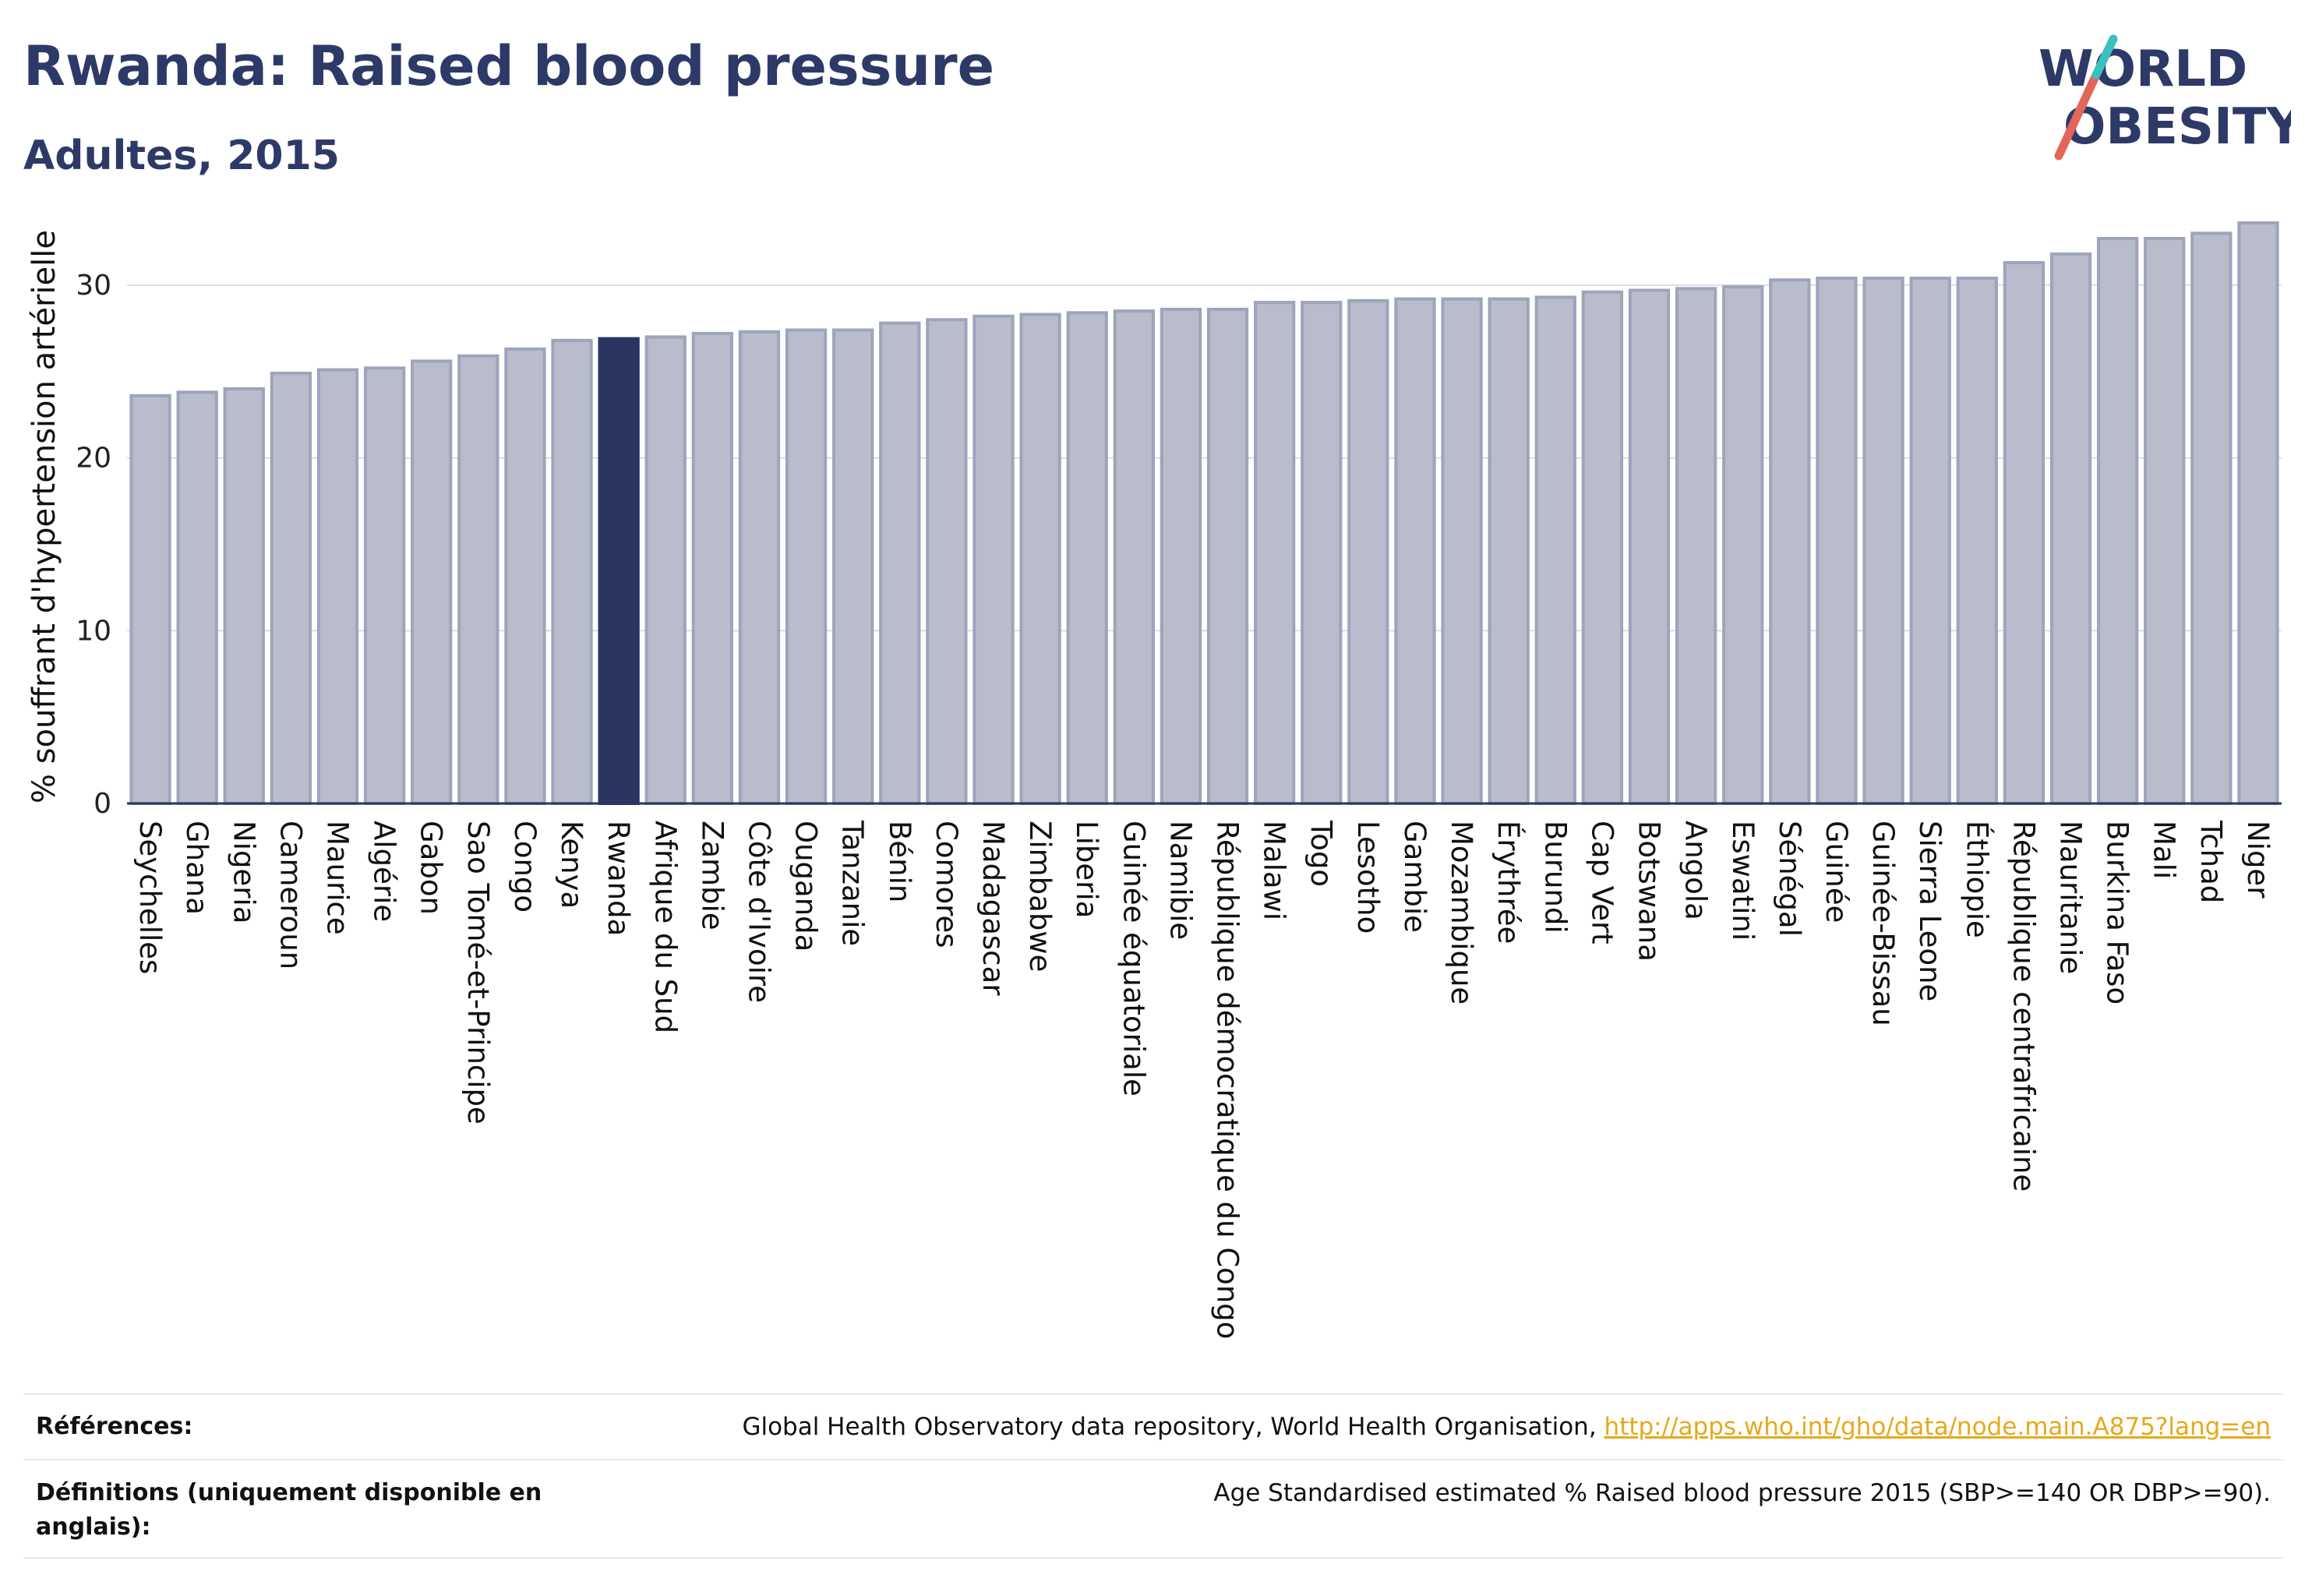 The image size is (2305, 1596). I want to click on y-tick-label: 10, so click(93, 631).